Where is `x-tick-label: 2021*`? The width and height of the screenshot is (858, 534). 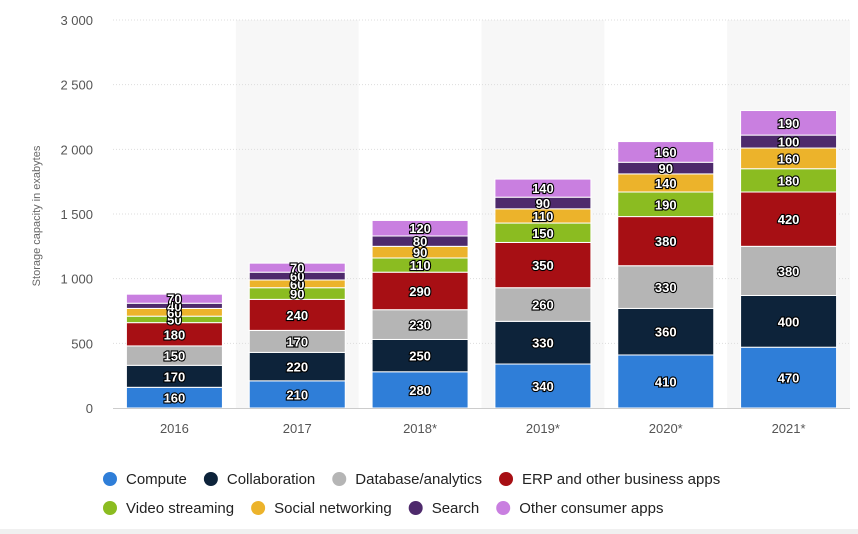
x-tick-label: 2021* is located at coordinates (789, 428).